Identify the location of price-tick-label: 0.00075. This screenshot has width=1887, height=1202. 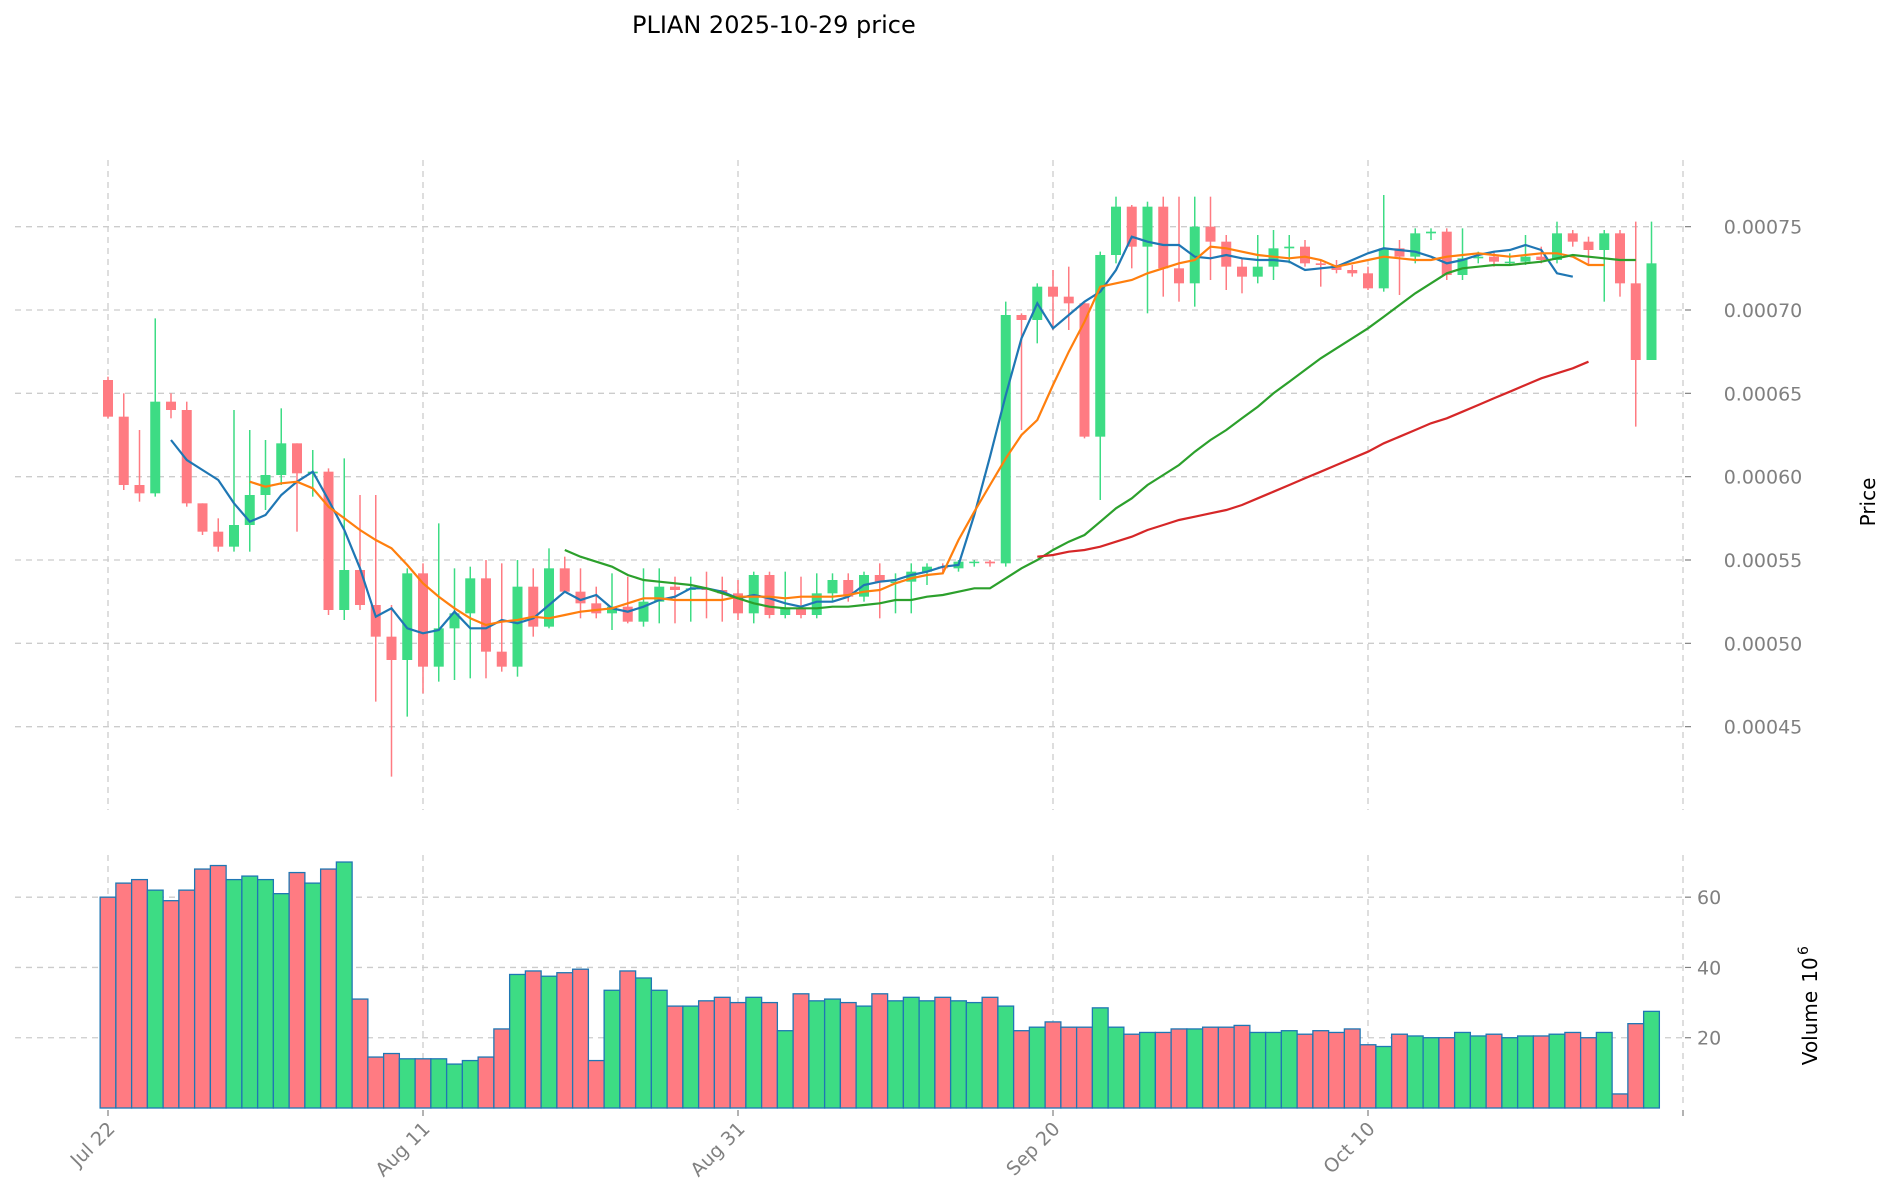
(1763, 228).